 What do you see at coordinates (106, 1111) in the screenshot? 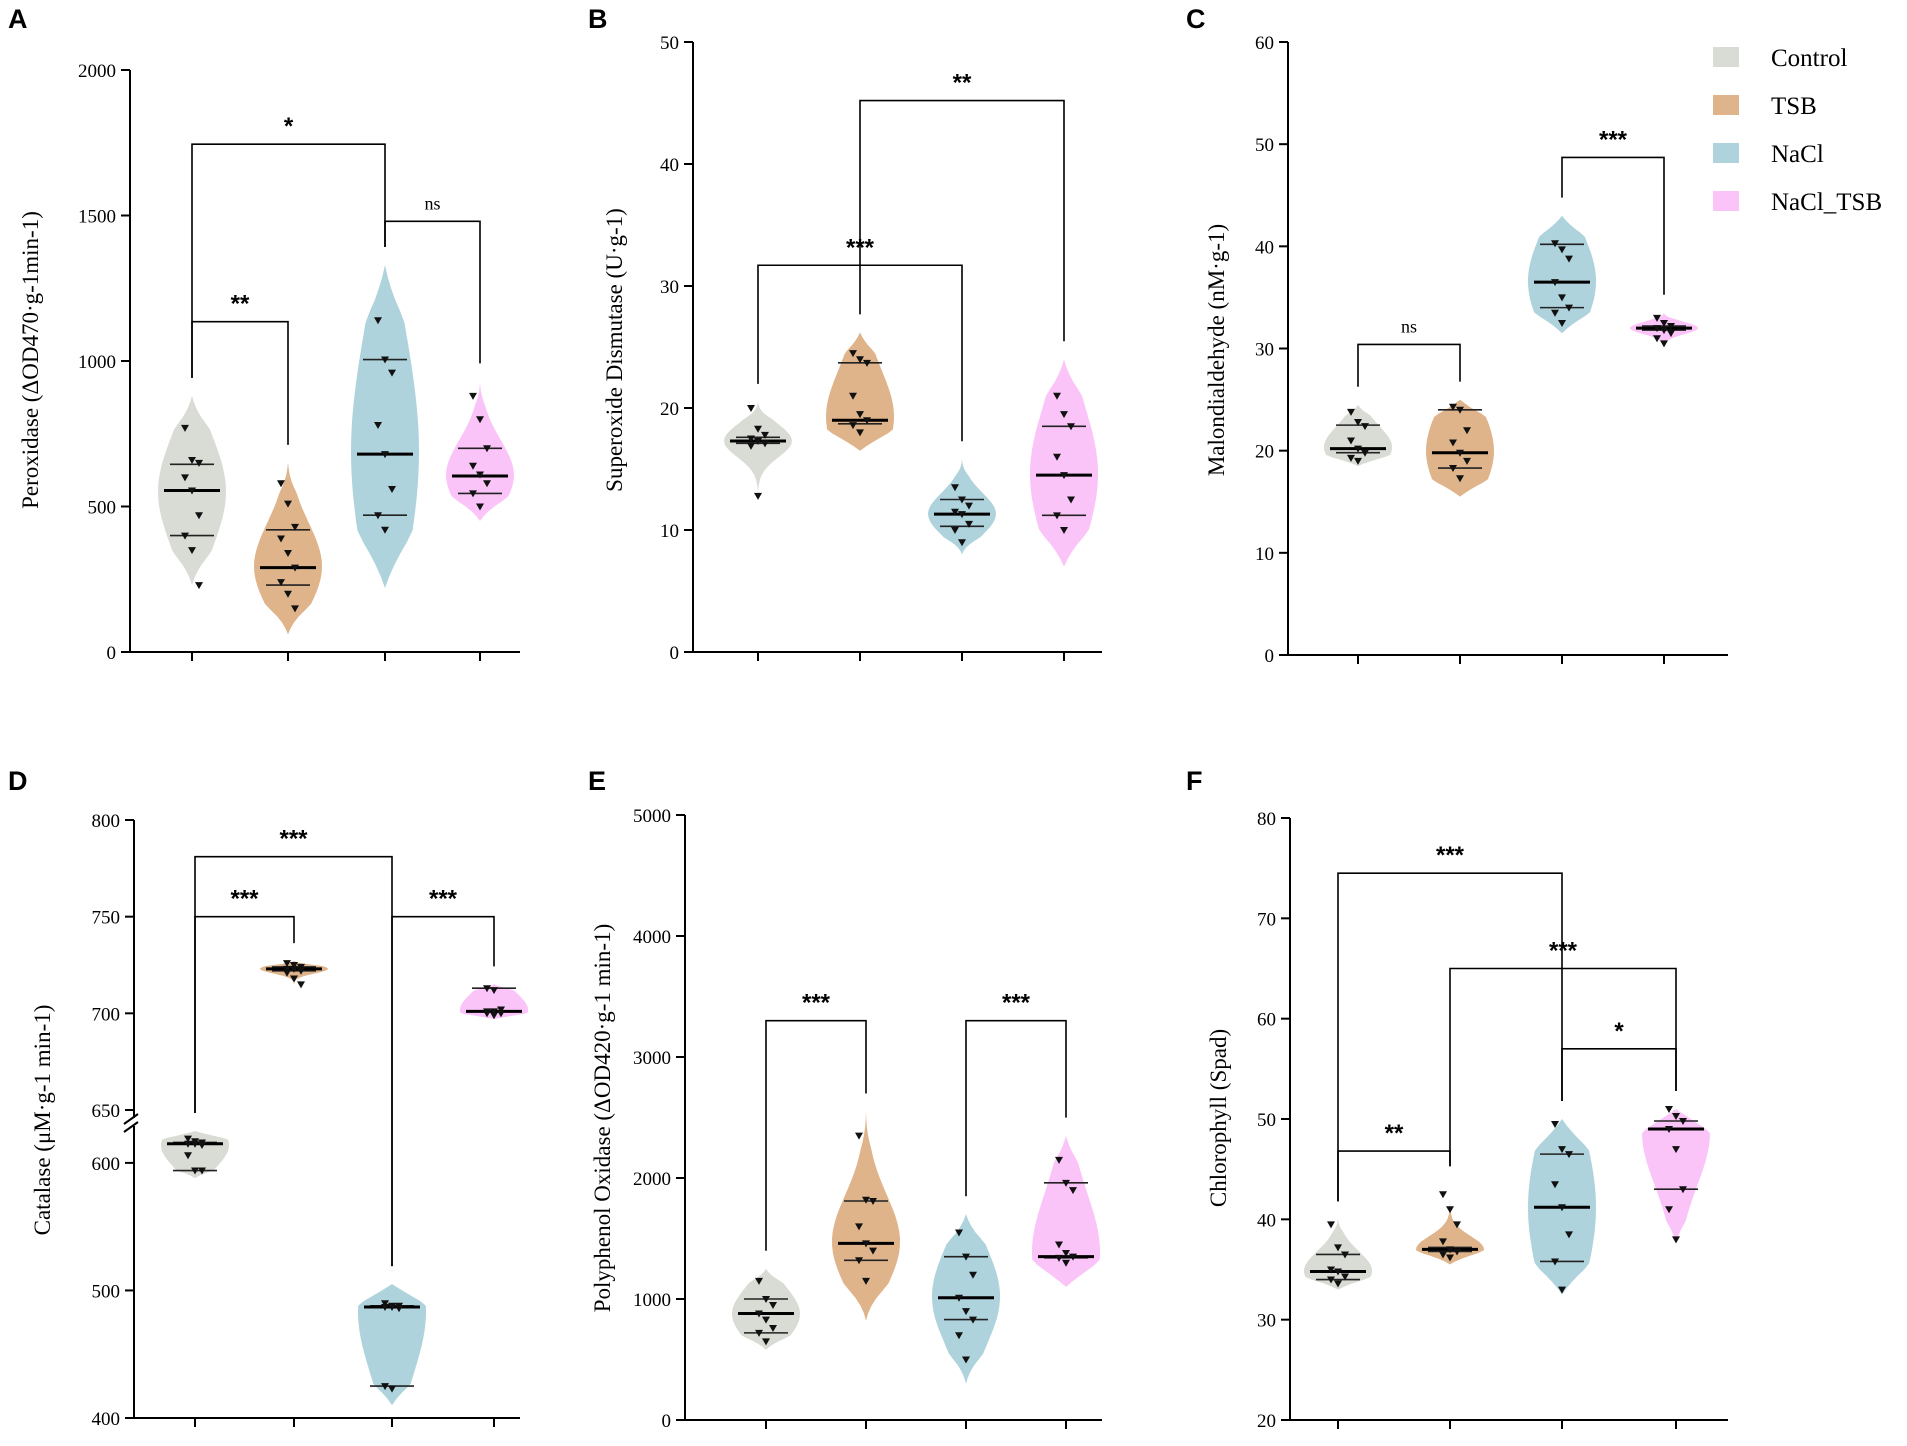
I see `y-tick-label: 650` at bounding box center [106, 1111].